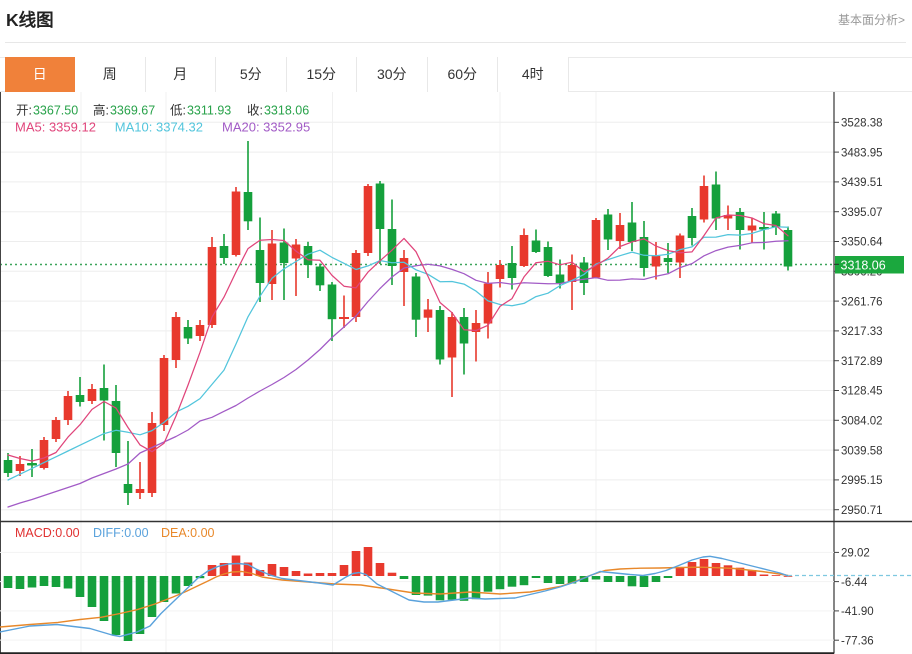  I want to click on svg-text: 3439.51, so click(862, 183).